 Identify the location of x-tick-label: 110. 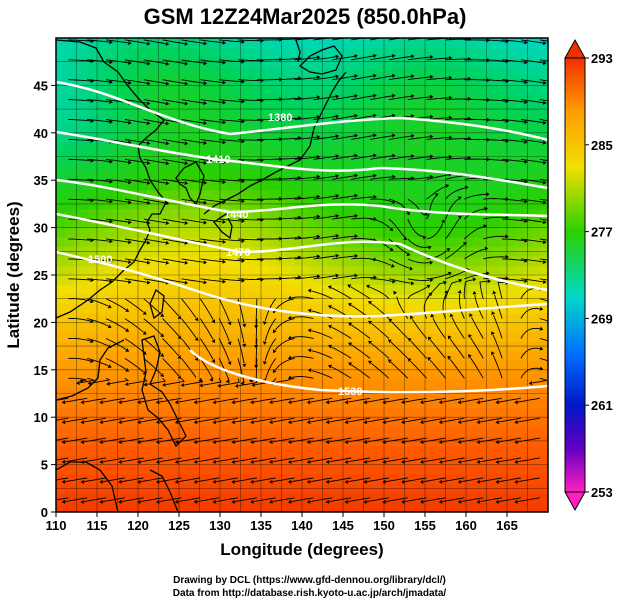
(56, 525).